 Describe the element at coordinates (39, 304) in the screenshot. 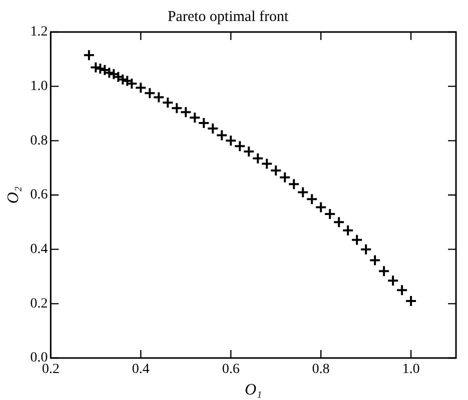

I see `y-tick-label: 0.2` at that location.